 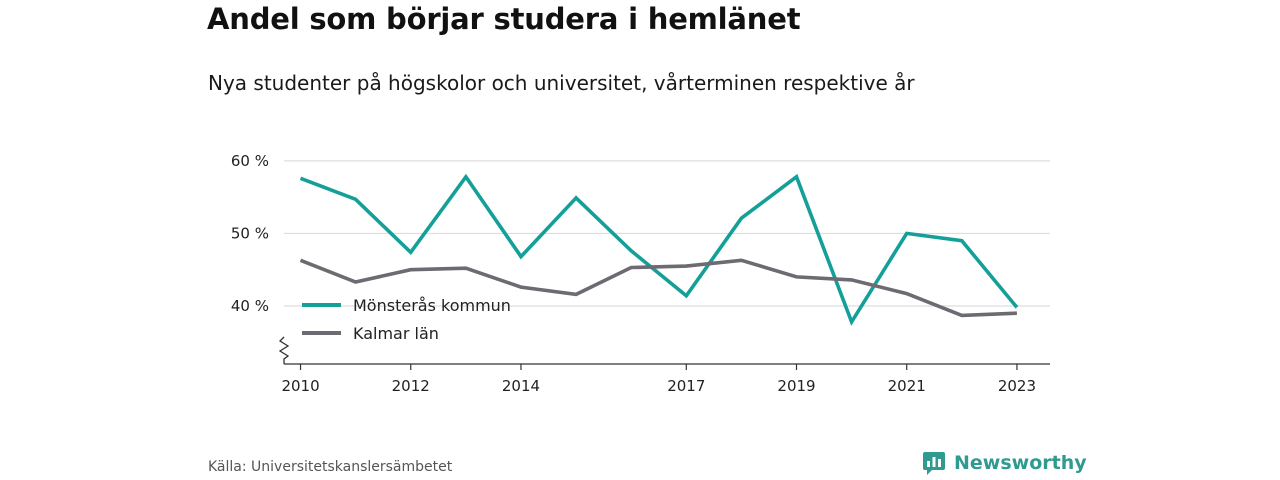 I want to click on brand-name: Newsworthy, so click(x=1020, y=463).